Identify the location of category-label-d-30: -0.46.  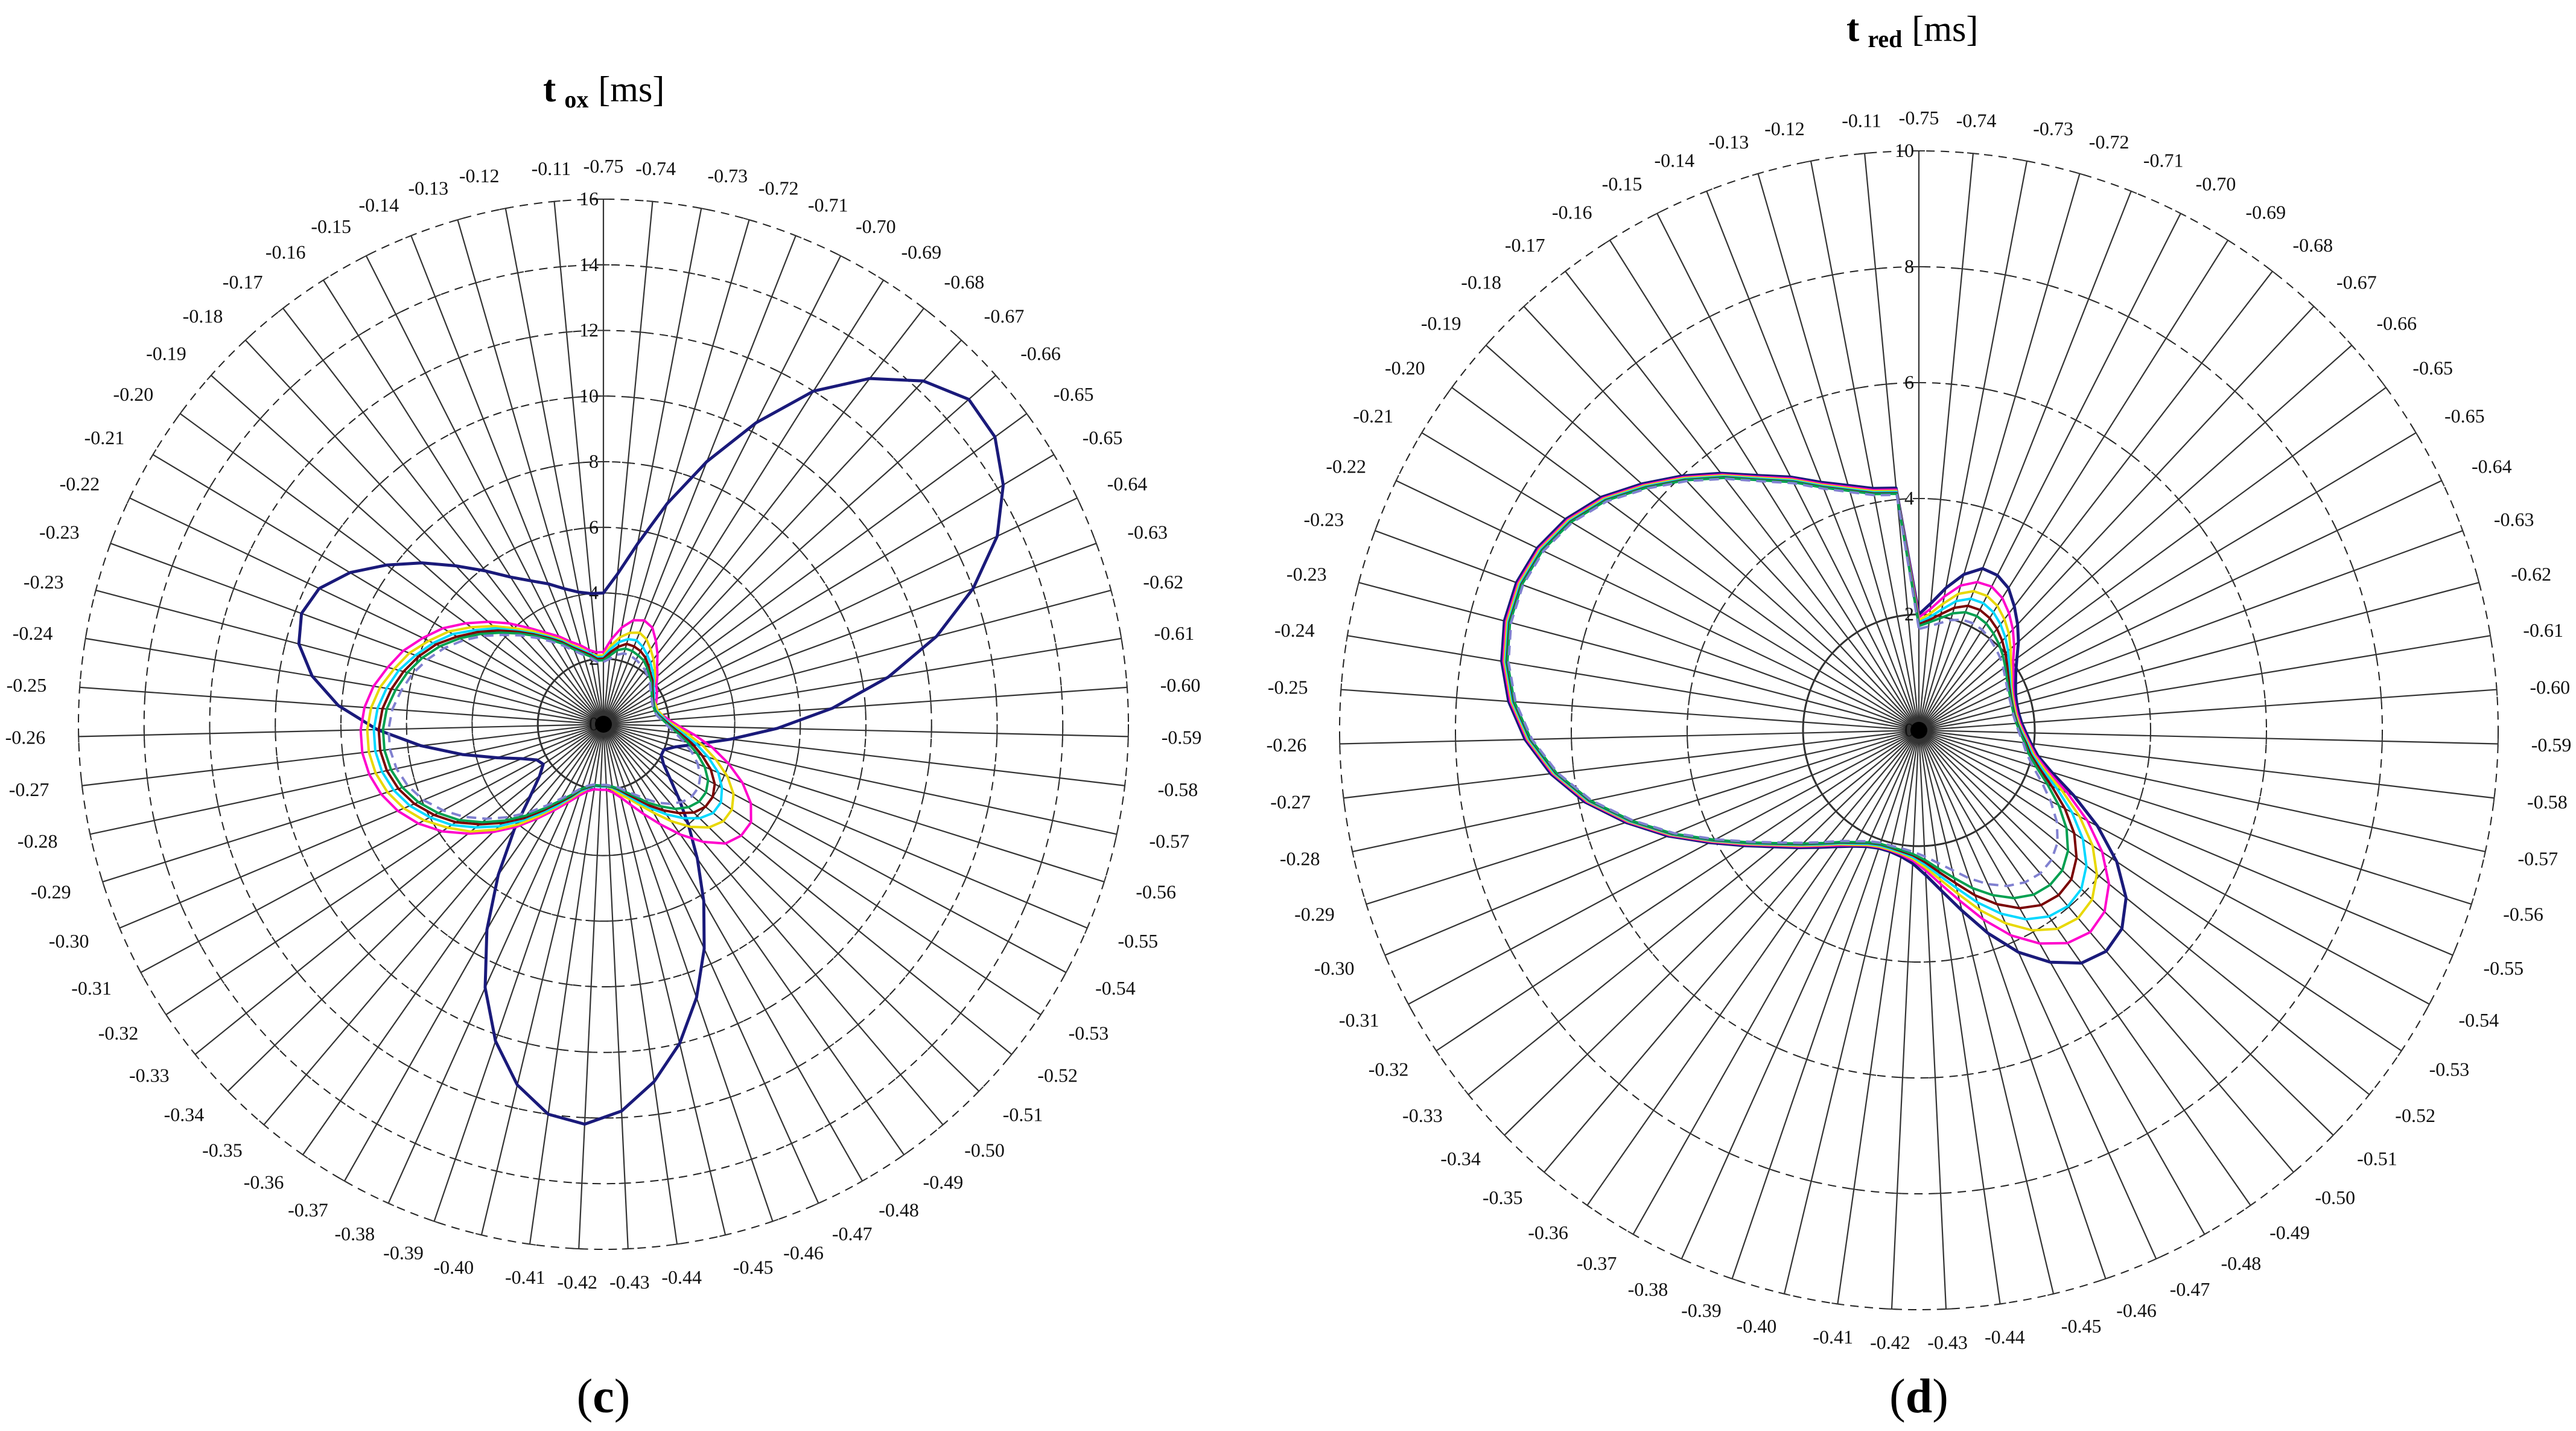
(2136, 1310).